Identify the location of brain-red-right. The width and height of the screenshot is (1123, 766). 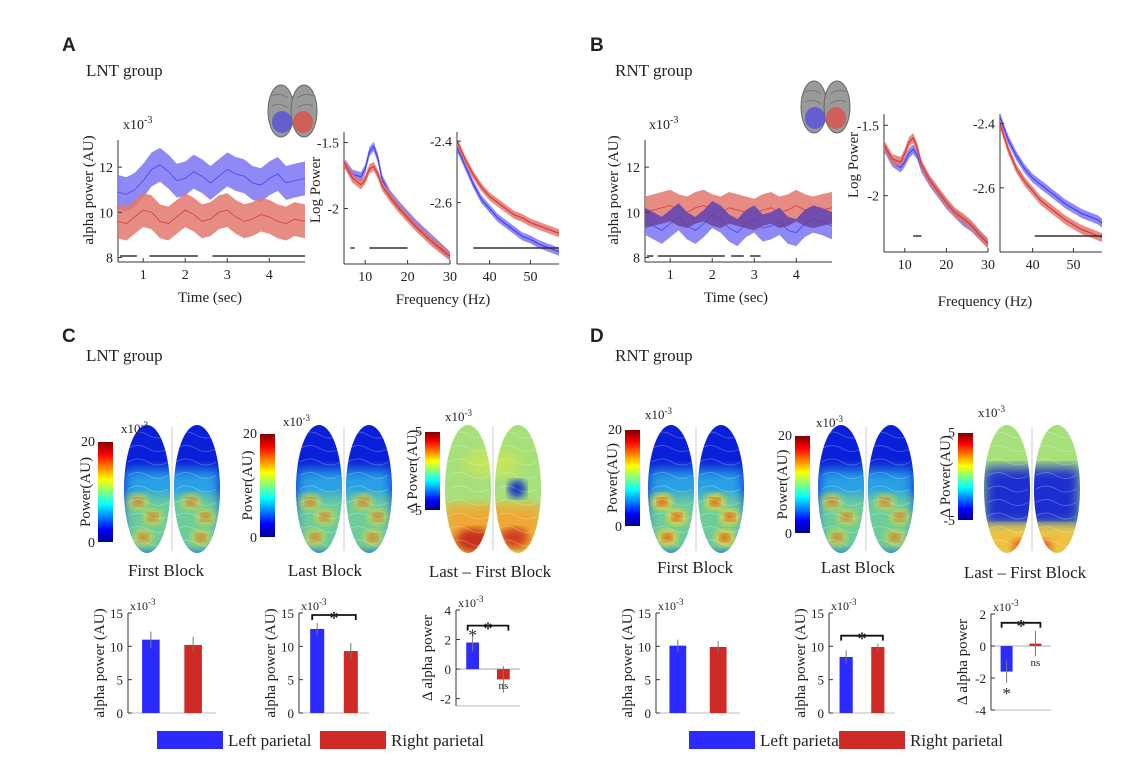
(514, 537).